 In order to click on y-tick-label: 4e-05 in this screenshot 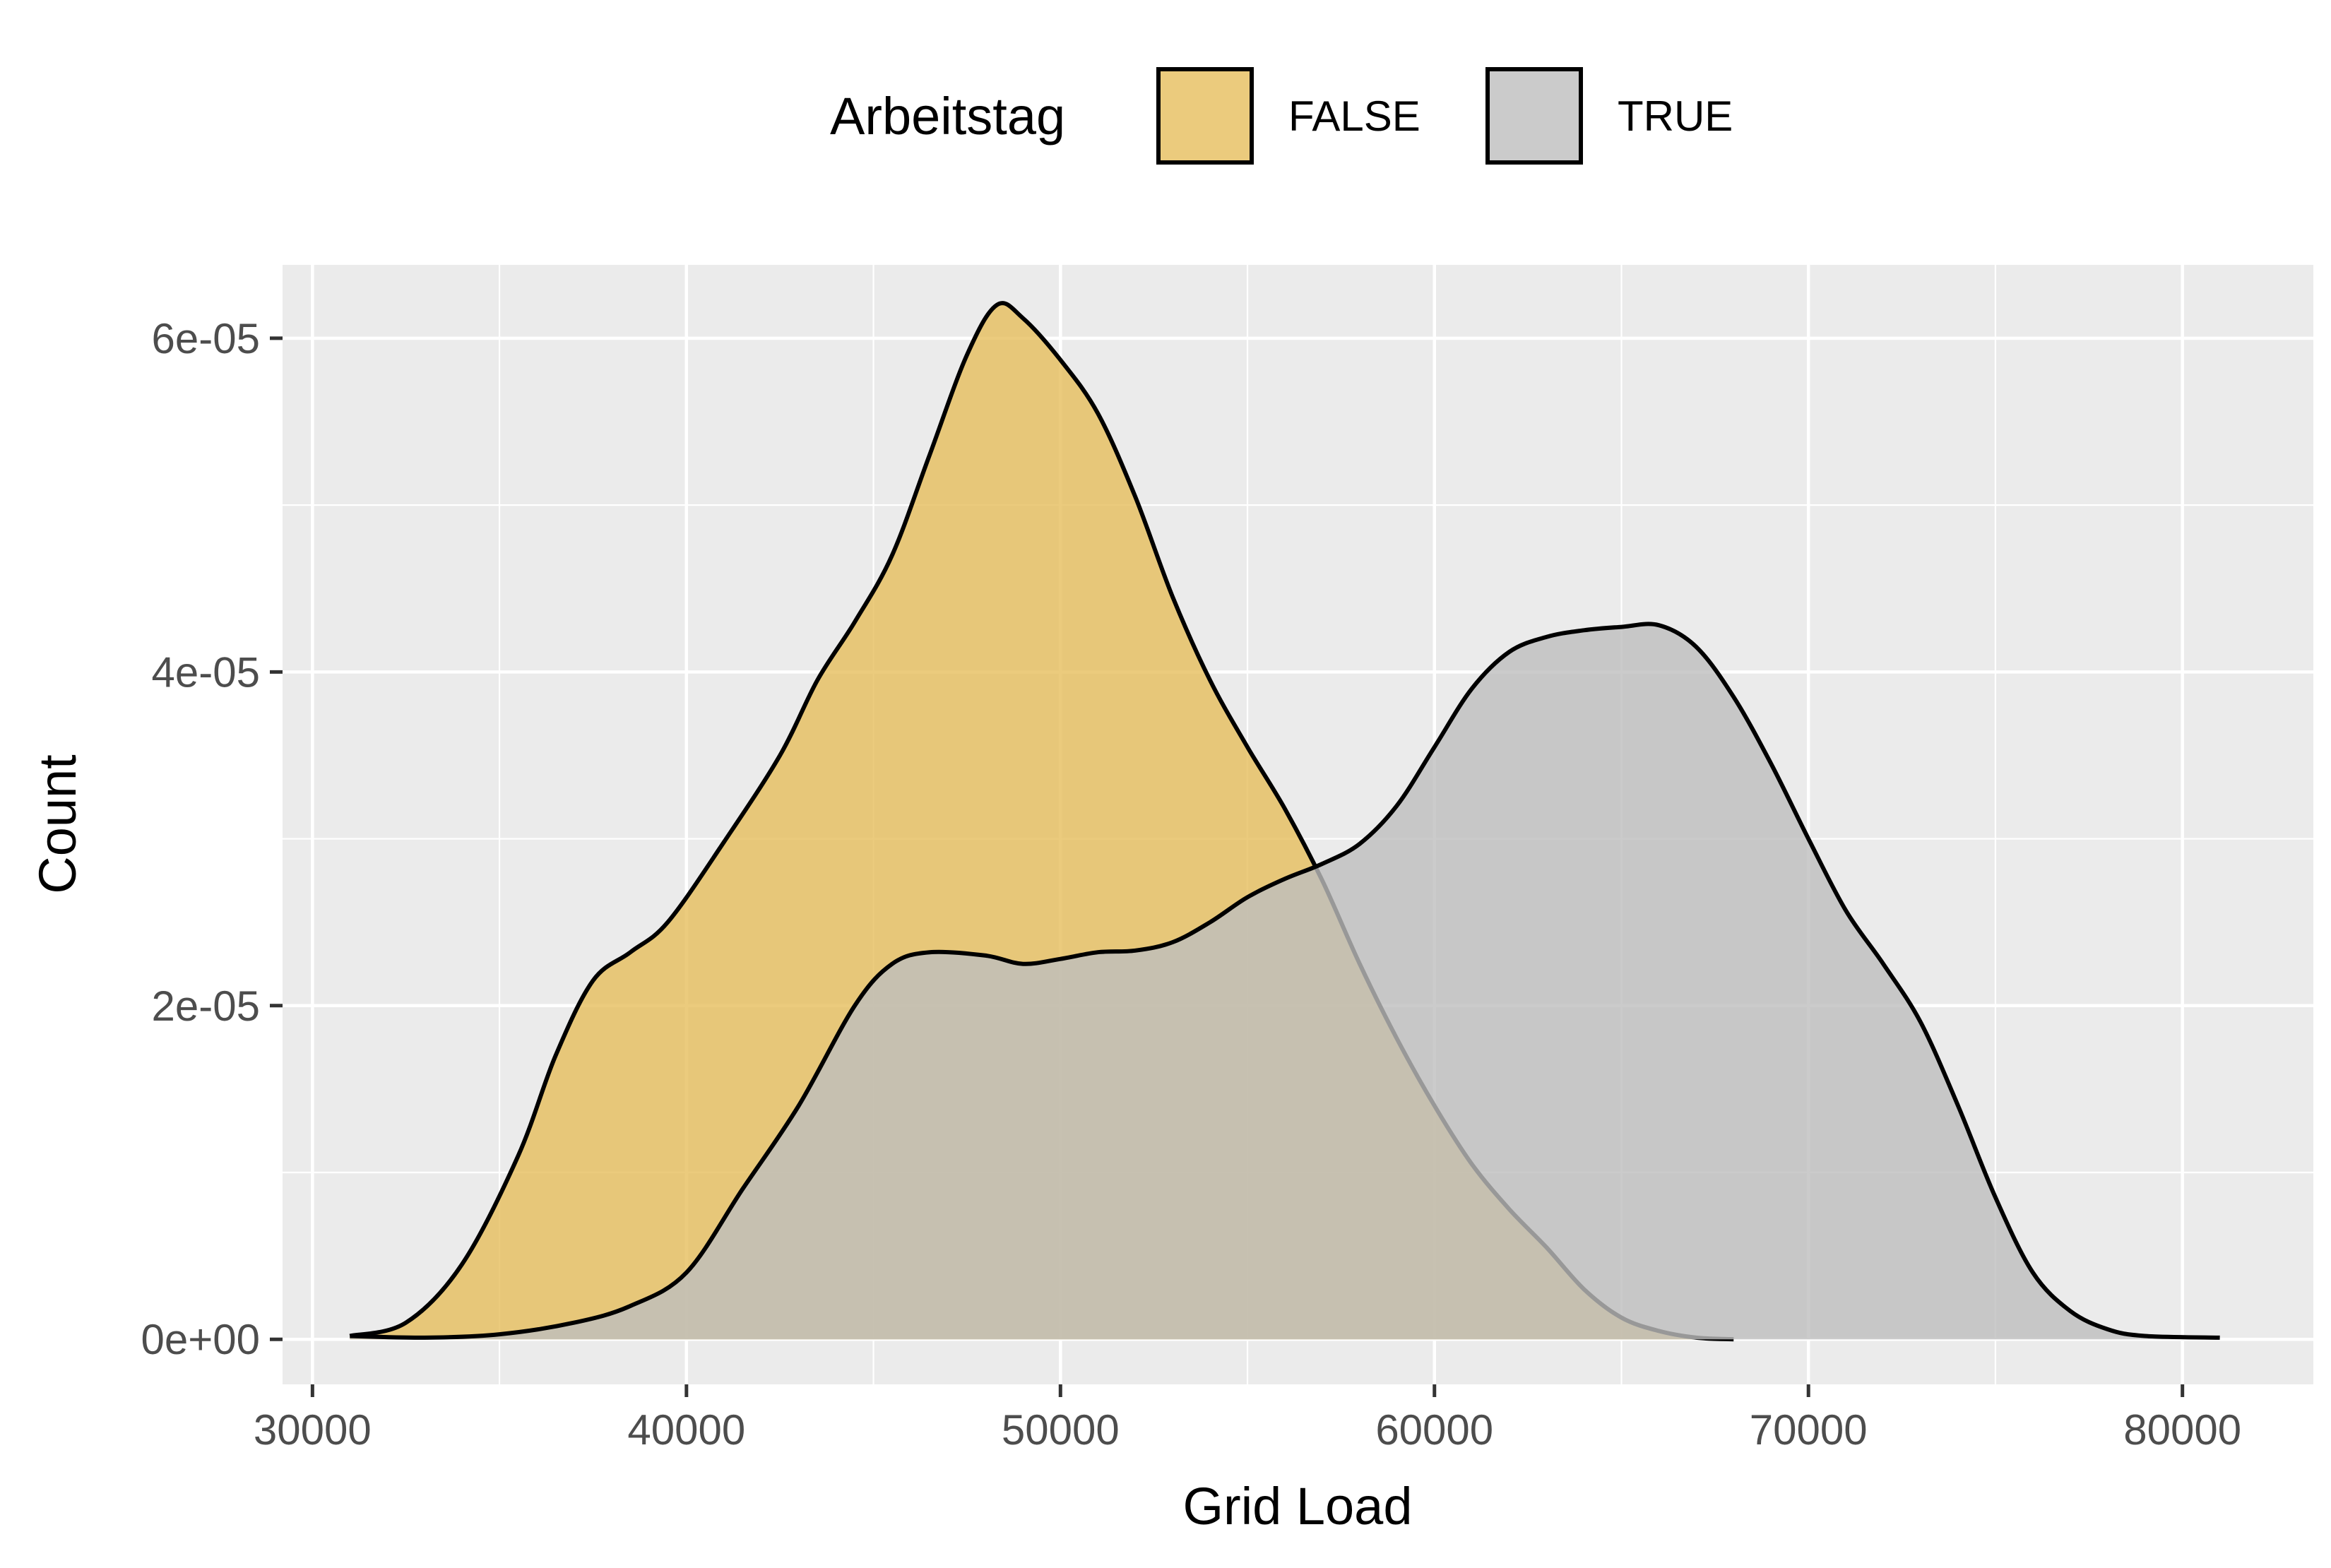, I will do `click(206, 672)`.